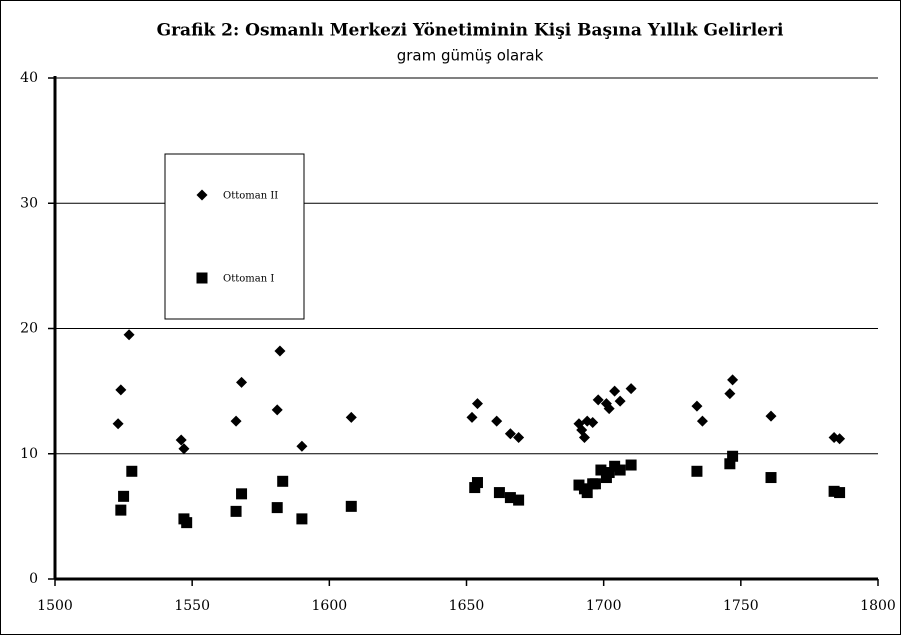 The width and height of the screenshot is (901, 635). What do you see at coordinates (33, 579) in the screenshot?
I see `y-tick-label: 0` at bounding box center [33, 579].